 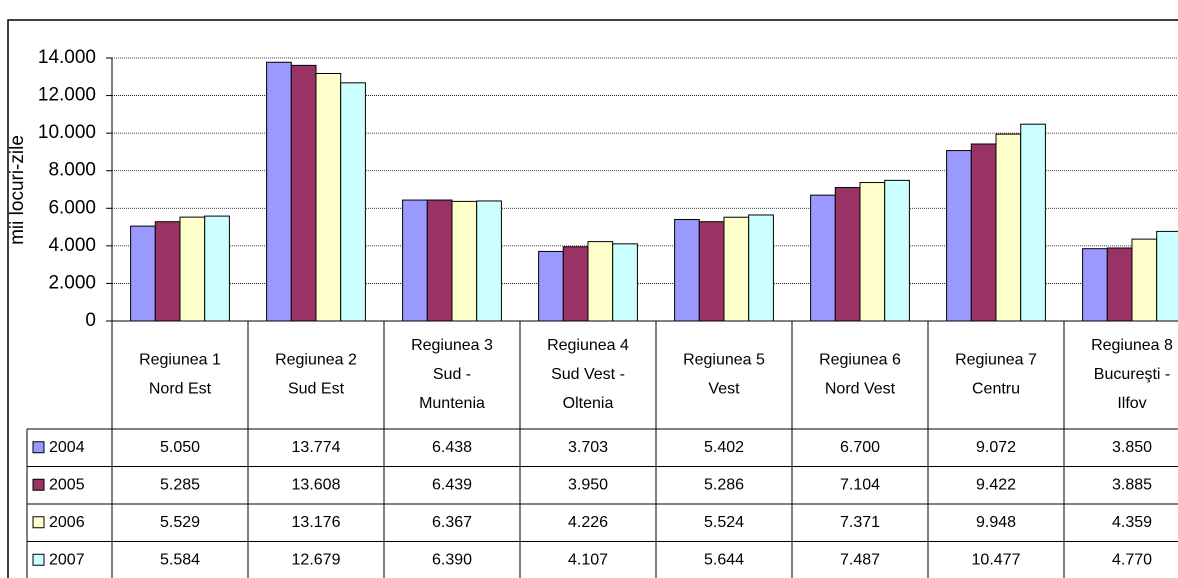 I want to click on y-tick-label: 12.000, so click(x=67, y=95).